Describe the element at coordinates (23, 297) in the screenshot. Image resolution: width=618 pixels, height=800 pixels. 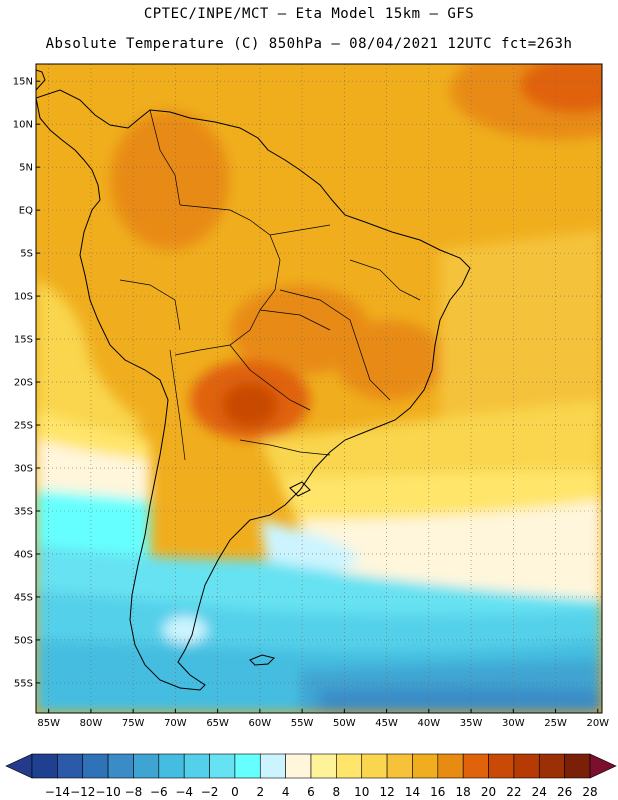
I see `lat-label: 10S` at that location.